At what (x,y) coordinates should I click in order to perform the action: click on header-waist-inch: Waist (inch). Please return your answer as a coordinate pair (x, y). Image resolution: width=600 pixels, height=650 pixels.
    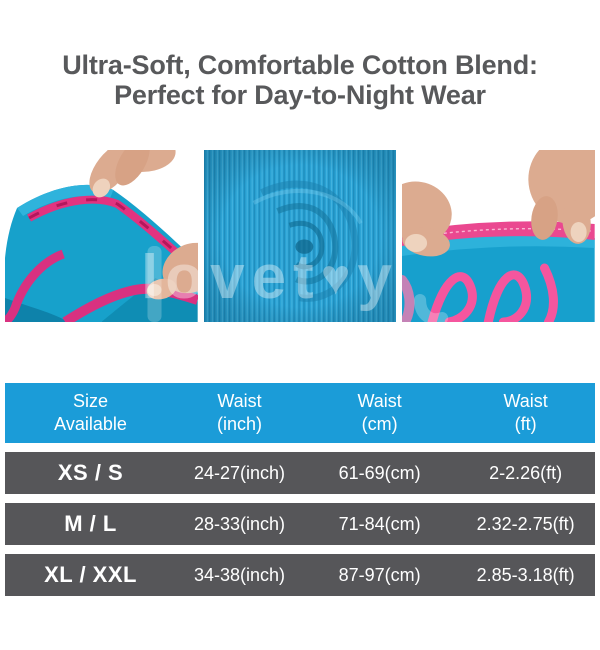
    Looking at the image, I should click on (240, 412).